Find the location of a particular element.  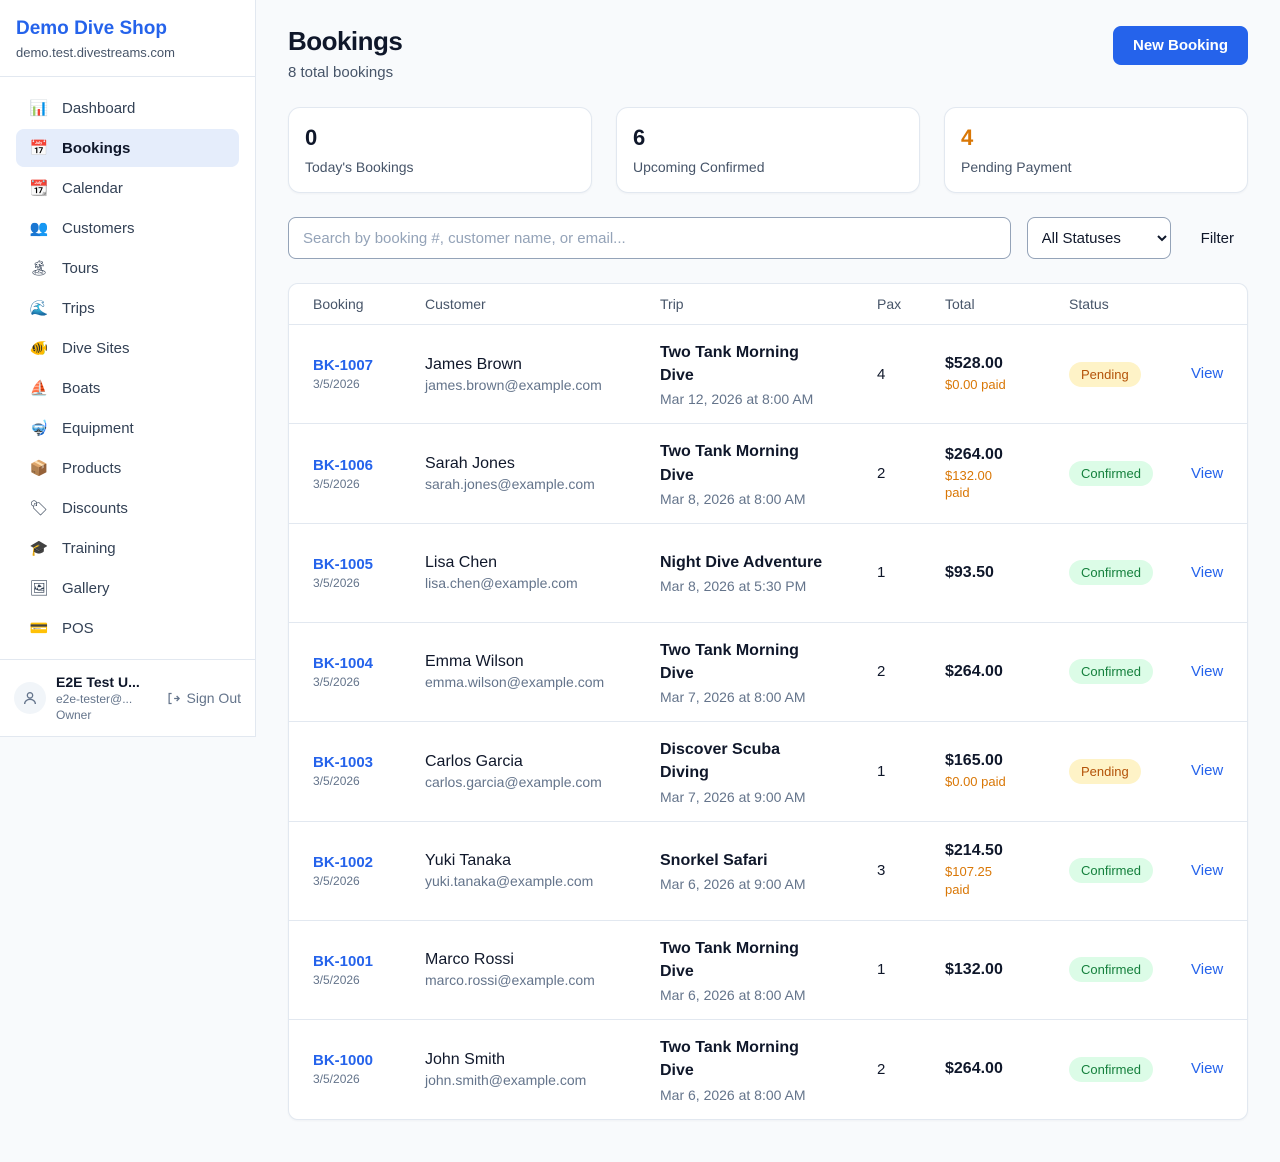

paid-amount: $0.00 paid is located at coordinates (975, 782).